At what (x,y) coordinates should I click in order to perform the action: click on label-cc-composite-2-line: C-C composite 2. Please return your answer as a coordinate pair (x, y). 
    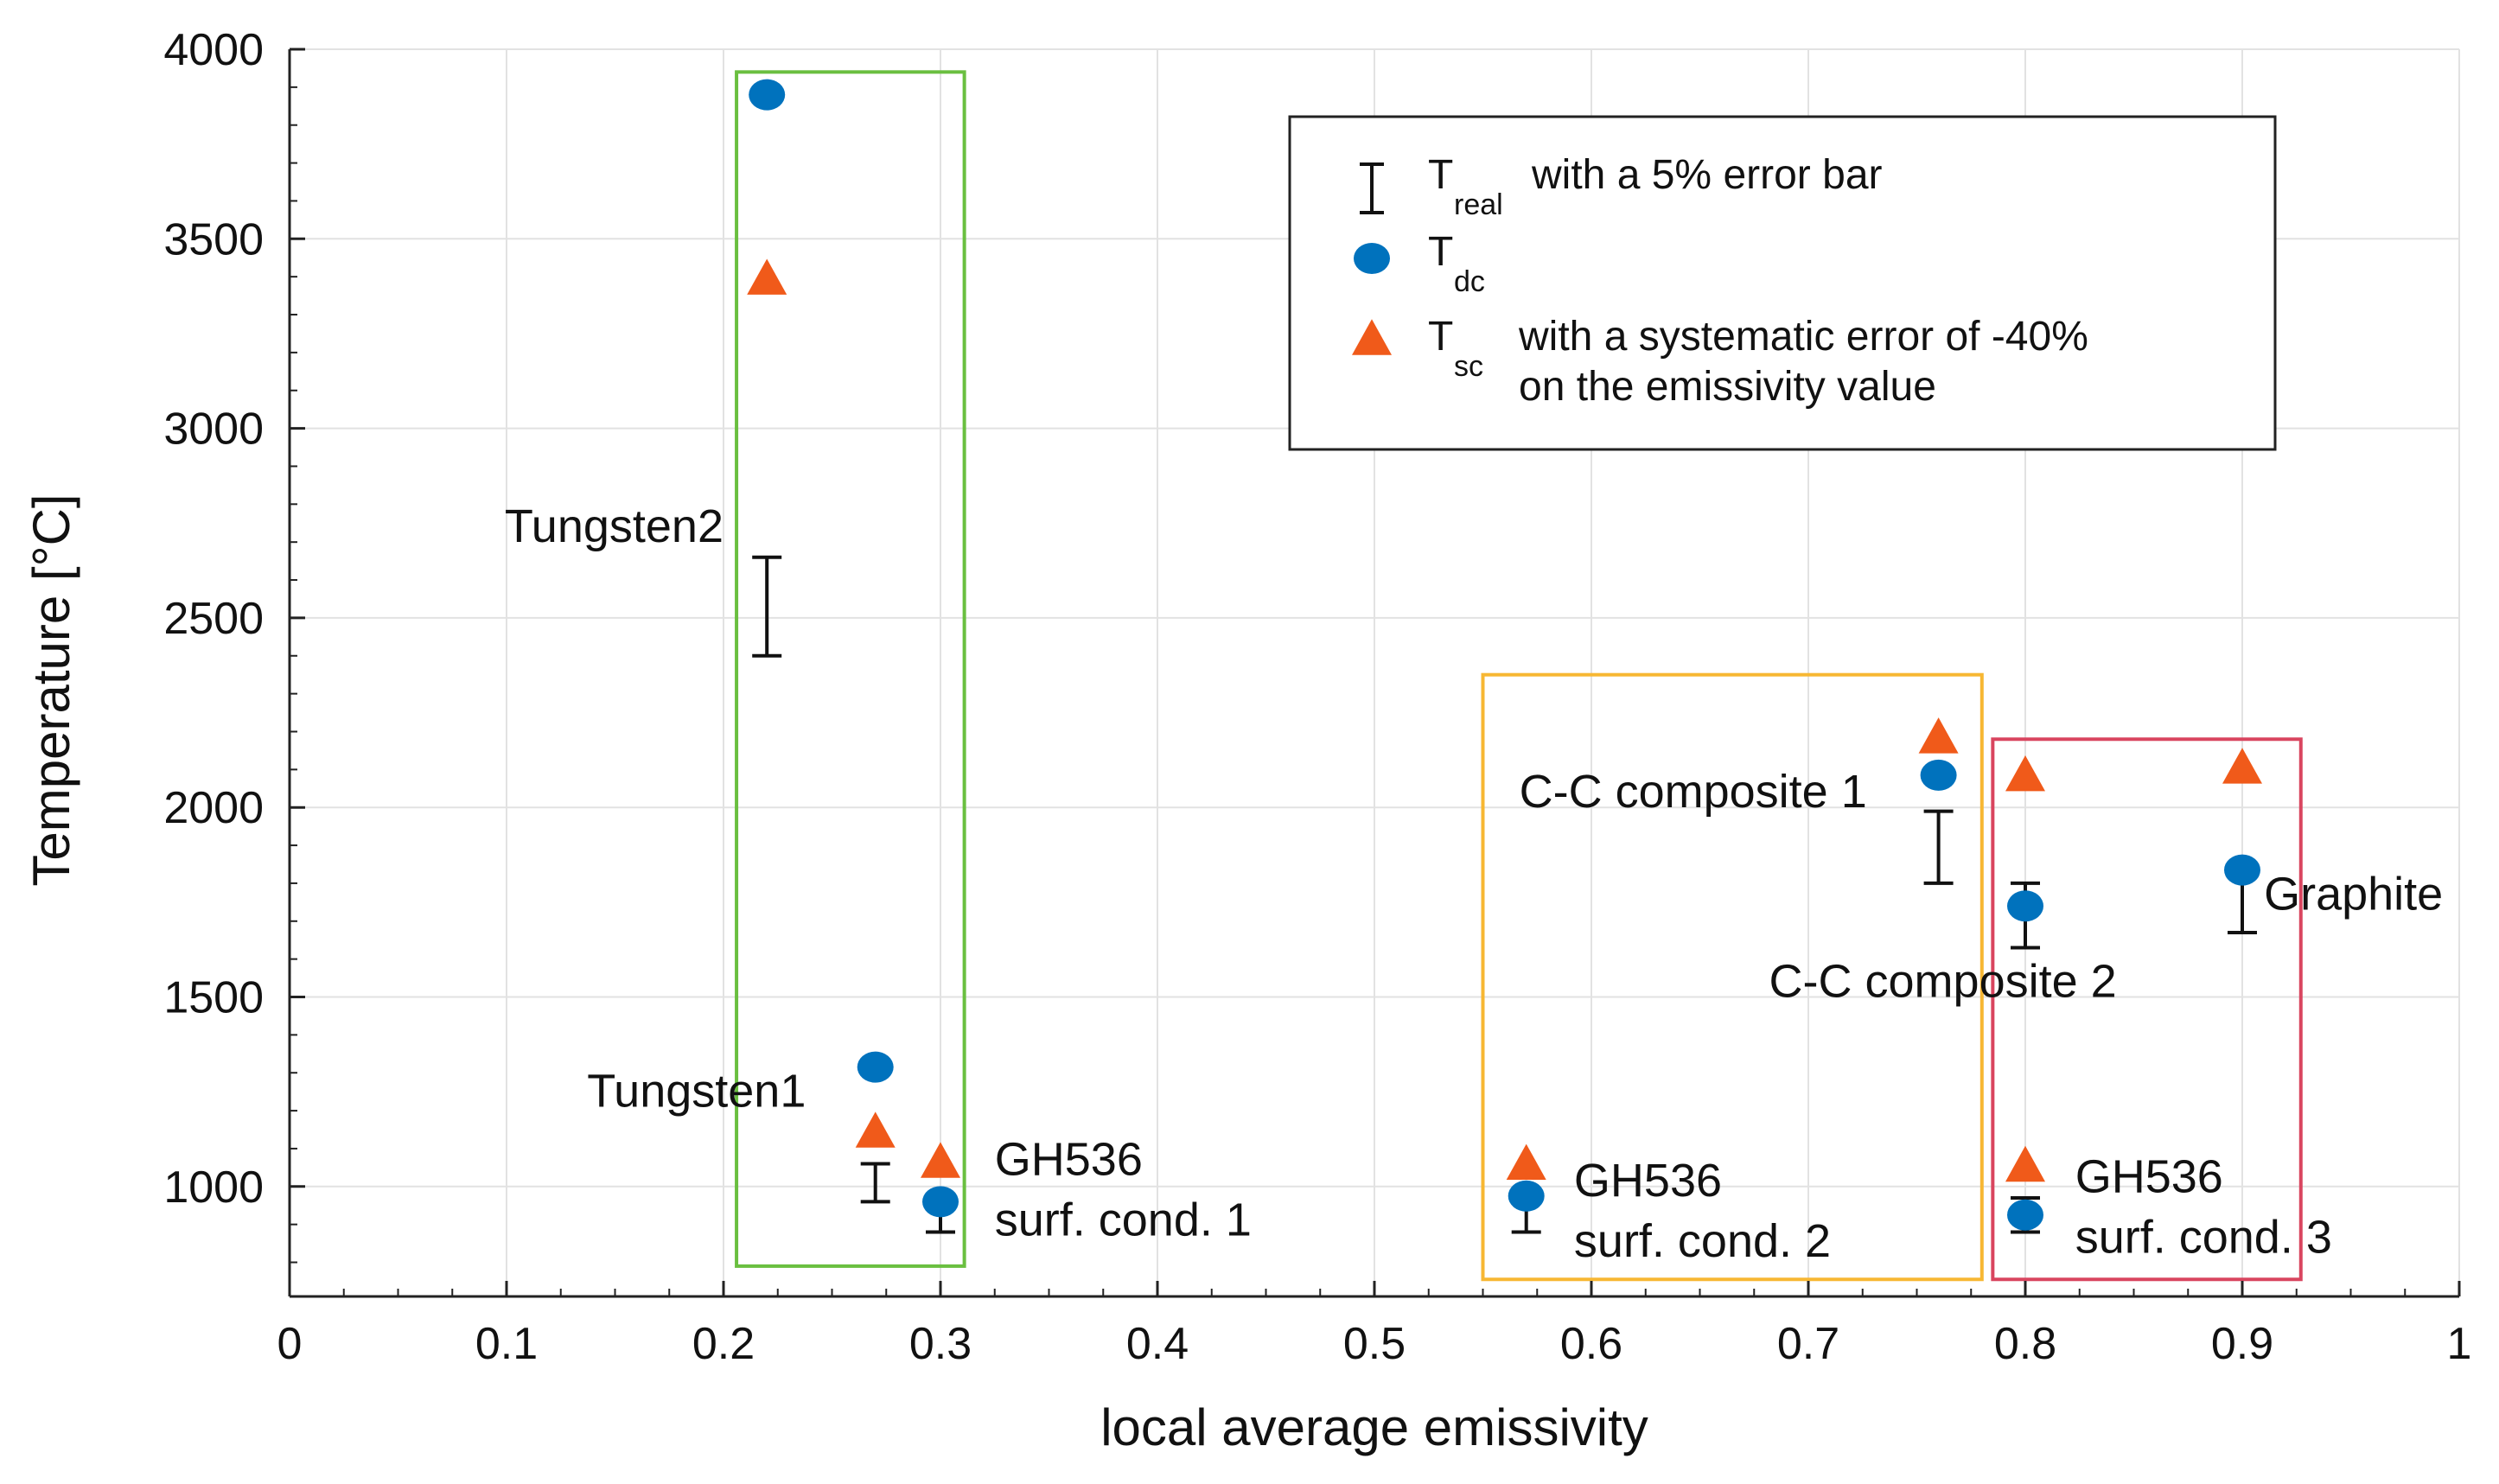
    Looking at the image, I should click on (1943, 982).